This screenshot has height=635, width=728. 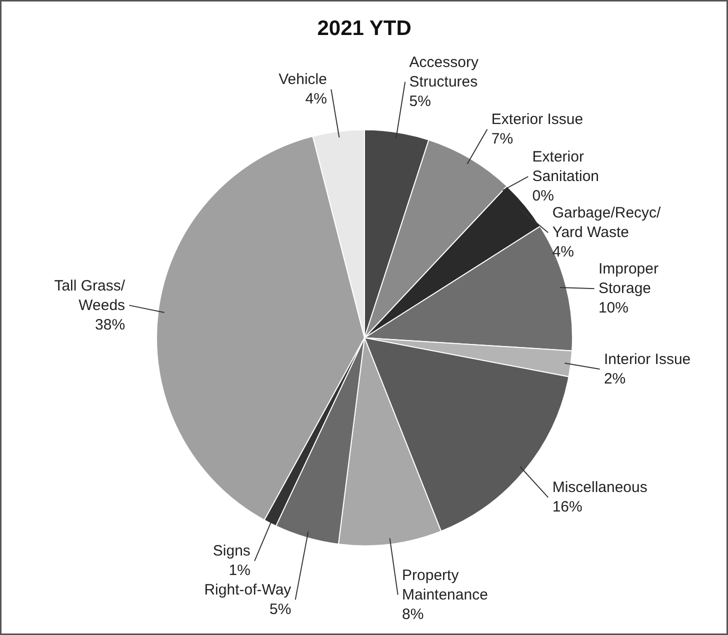 I want to click on slice-label: Right-of-Way, so click(x=248, y=589).